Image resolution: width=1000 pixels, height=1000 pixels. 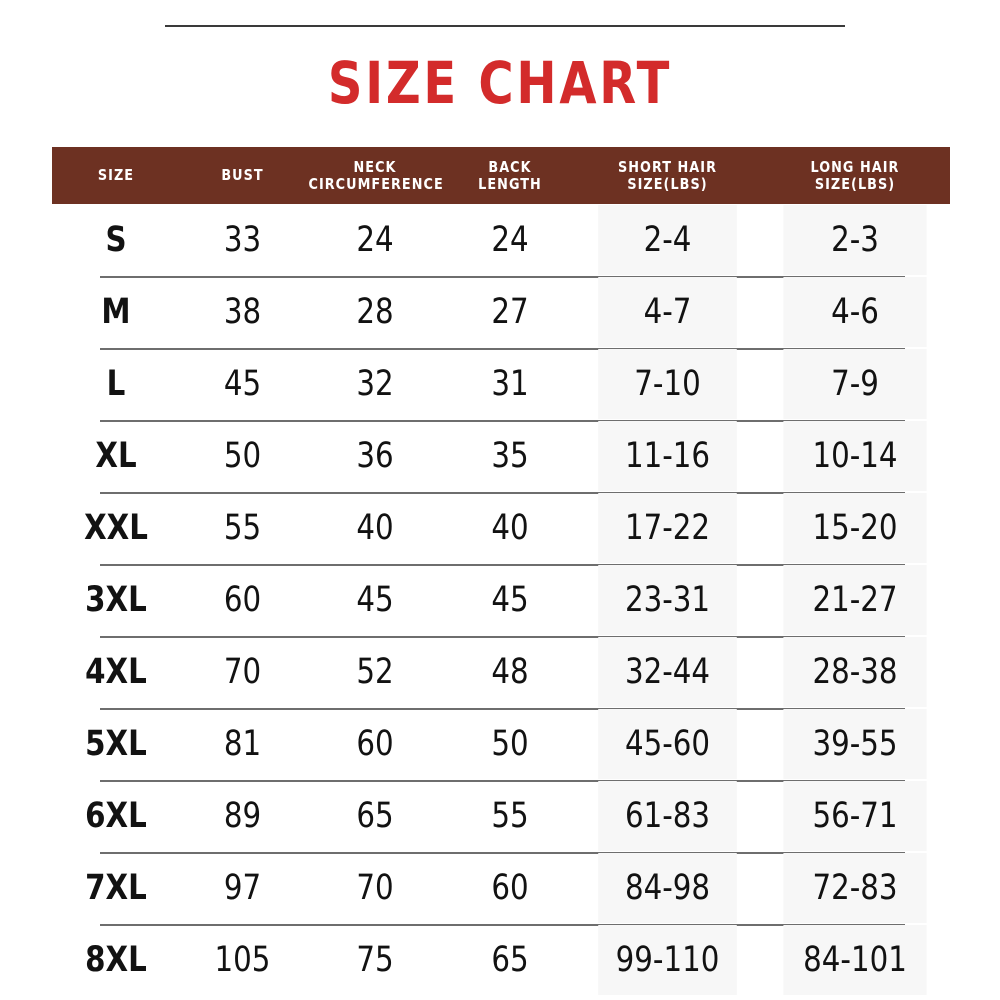 I want to click on column-header-long-hair-size: LONG HAIR SIZE(LBS), so click(x=855, y=175).